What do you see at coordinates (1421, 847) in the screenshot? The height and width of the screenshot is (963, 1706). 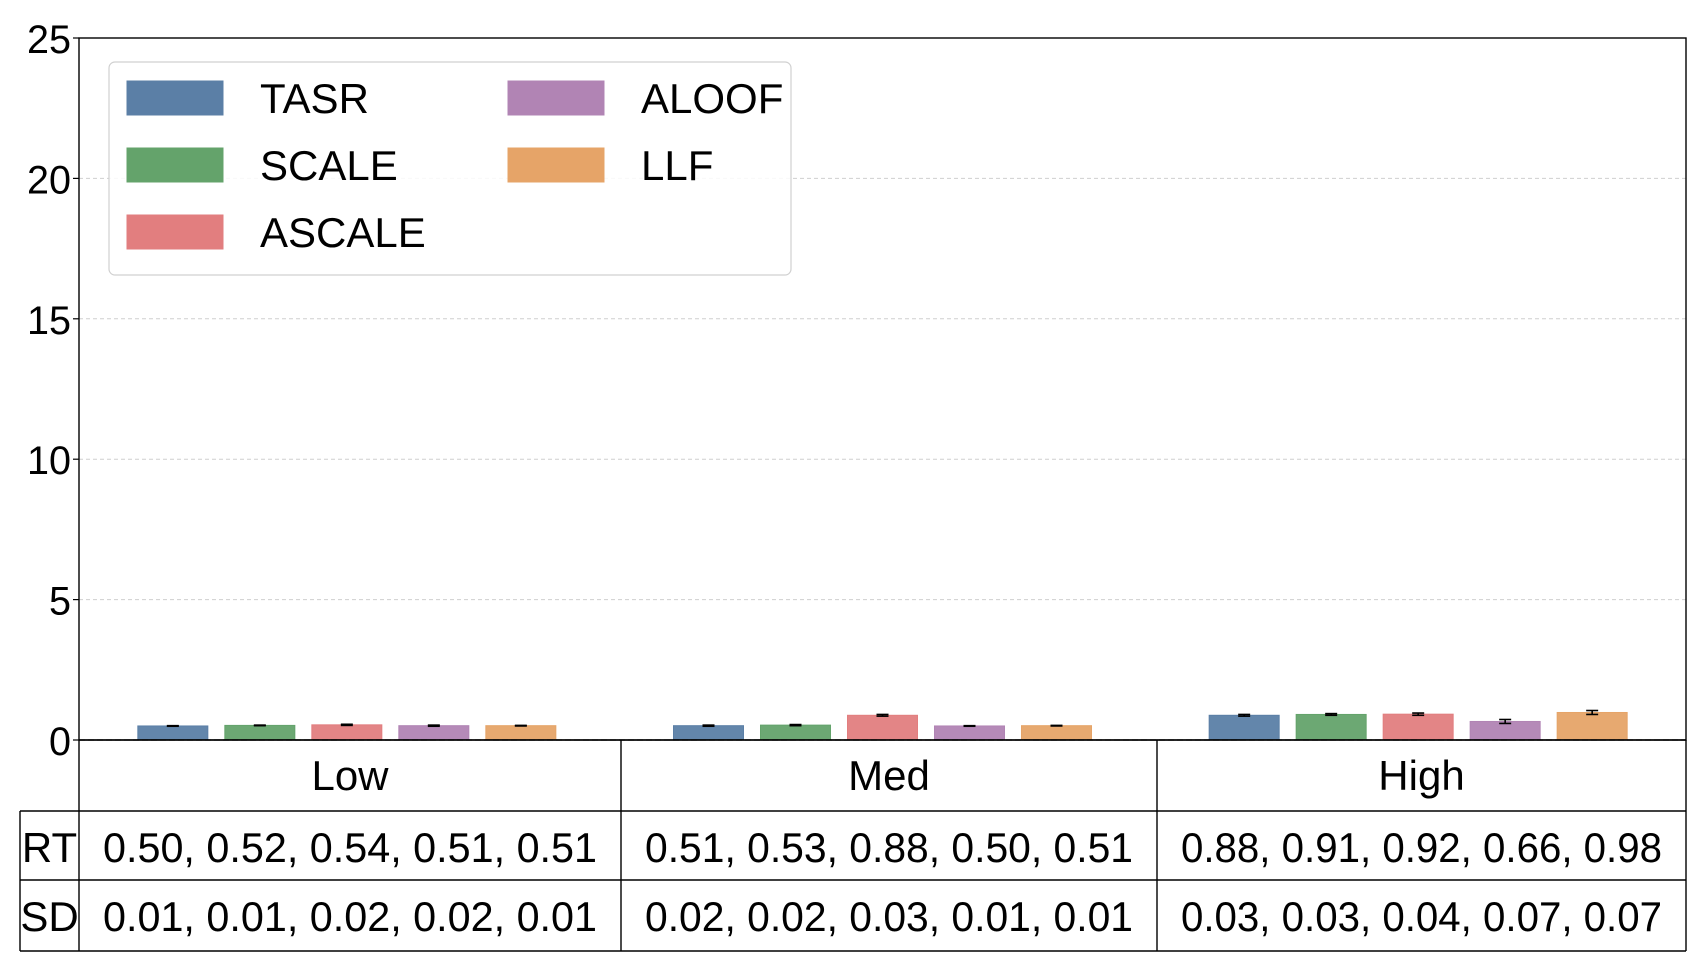 I see `table-cell: 0.88, 0.91, 0.92, 0.66, 0.98` at bounding box center [1421, 847].